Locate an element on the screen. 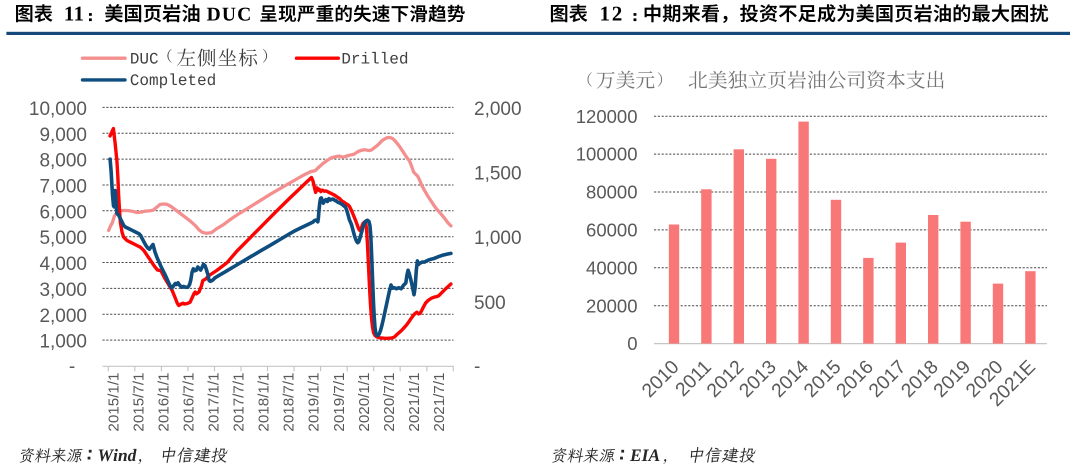 This screenshot has height=473, width=1080. svg-text: 2015/7/1 is located at coordinates (138, 402).